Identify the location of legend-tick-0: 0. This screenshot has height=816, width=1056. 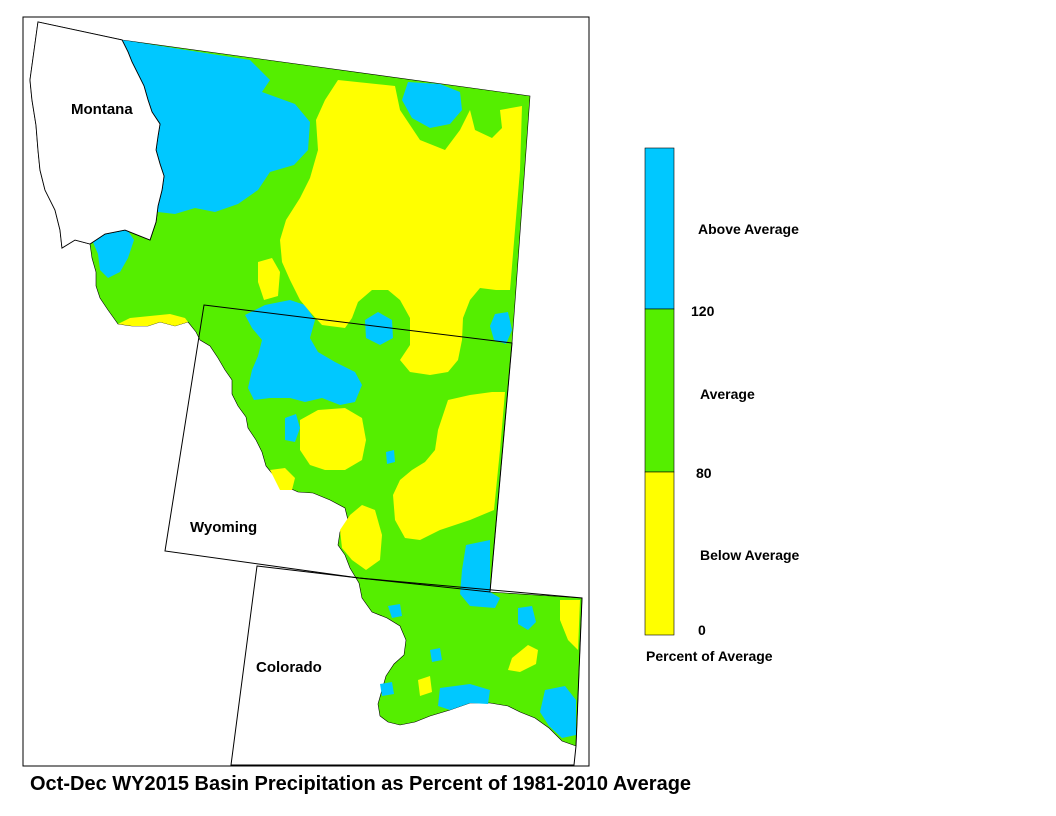
(702, 630).